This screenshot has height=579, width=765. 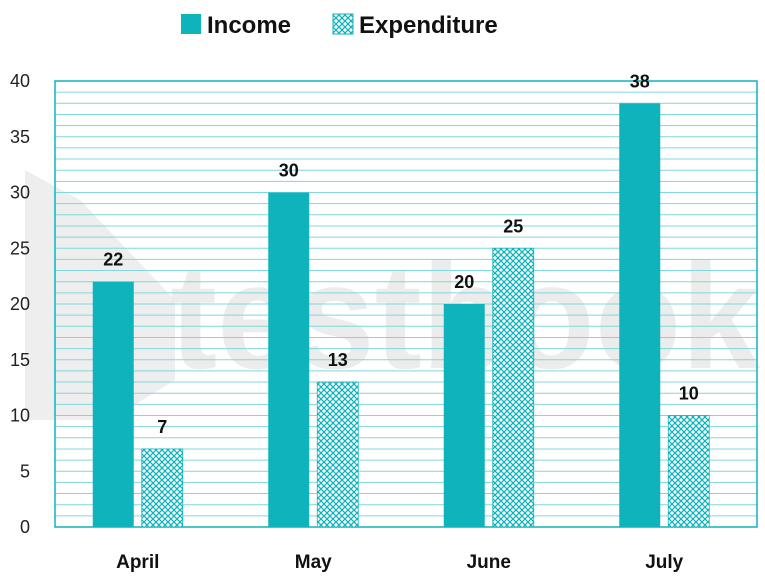 What do you see at coordinates (289, 359) in the screenshot?
I see `bar-income-may` at bounding box center [289, 359].